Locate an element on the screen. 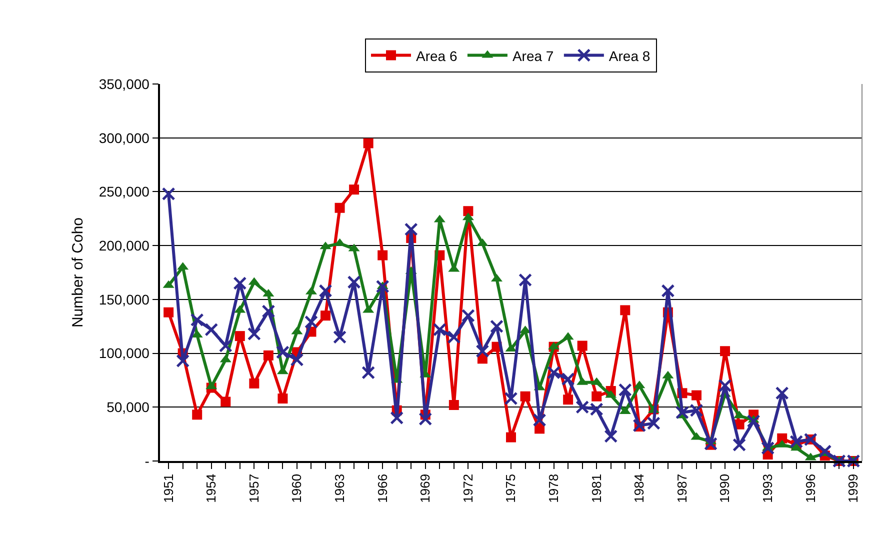  x-tick-label: 1978 is located at coordinates (554, 488).